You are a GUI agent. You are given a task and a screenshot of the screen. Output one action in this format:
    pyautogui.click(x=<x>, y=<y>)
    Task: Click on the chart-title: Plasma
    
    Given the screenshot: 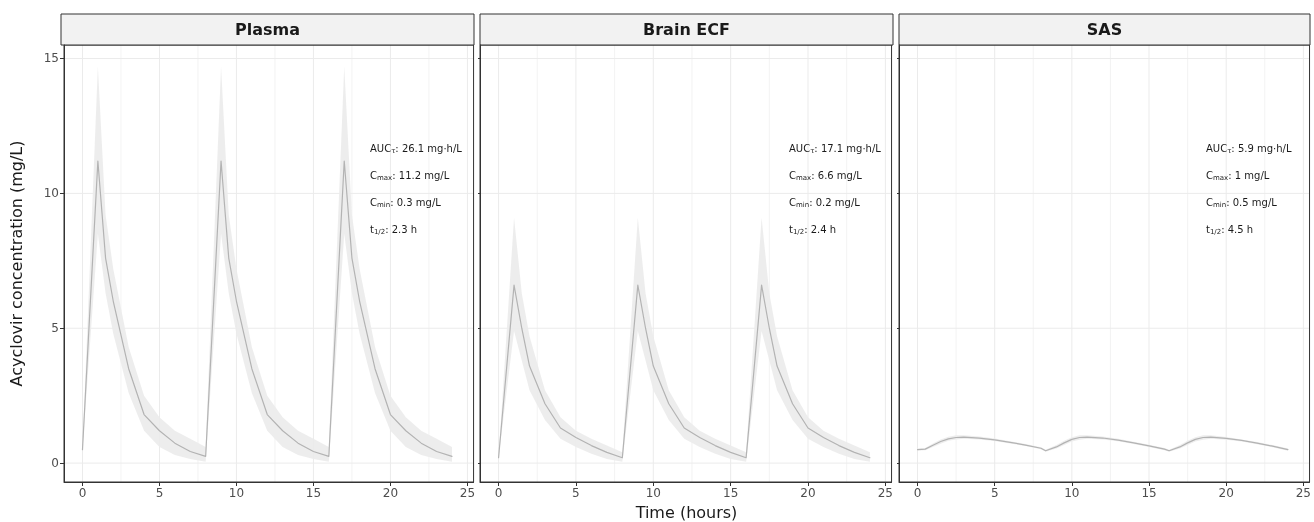 What is the action you would take?
    pyautogui.click(x=267, y=29)
    